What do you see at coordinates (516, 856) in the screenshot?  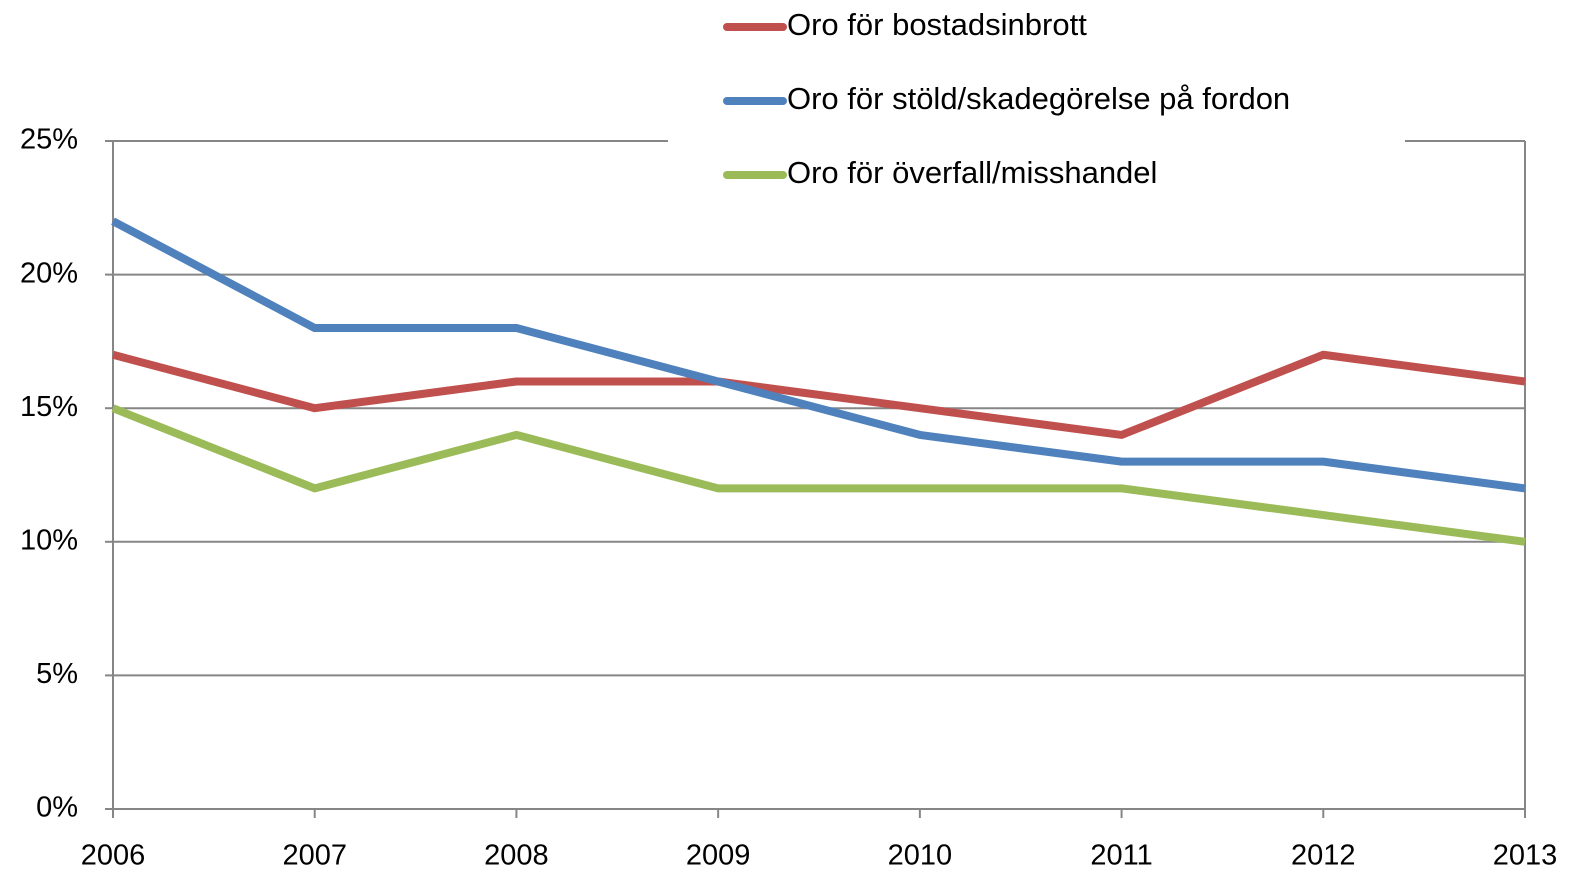 I see `x-tick-label: 2008` at bounding box center [516, 856].